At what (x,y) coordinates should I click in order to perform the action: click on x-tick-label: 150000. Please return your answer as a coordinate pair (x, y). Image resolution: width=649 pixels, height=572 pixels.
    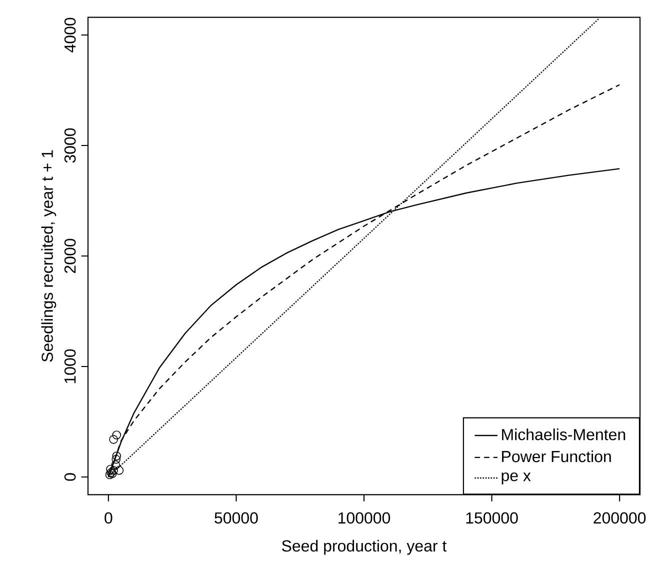
    Looking at the image, I should click on (492, 518).